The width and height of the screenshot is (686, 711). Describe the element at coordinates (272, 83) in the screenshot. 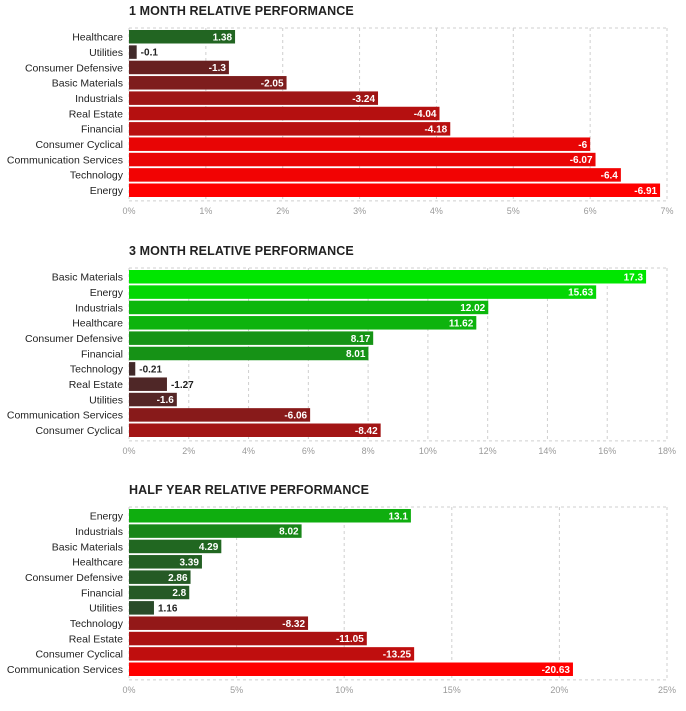

I see `value-label: -2.05` at that location.